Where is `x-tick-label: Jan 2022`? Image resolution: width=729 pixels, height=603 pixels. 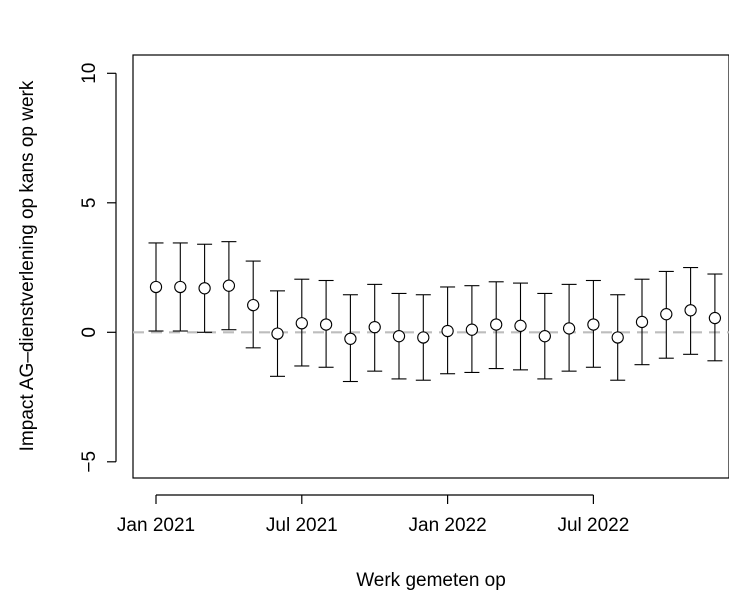 x-tick-label: Jan 2022 is located at coordinates (448, 525).